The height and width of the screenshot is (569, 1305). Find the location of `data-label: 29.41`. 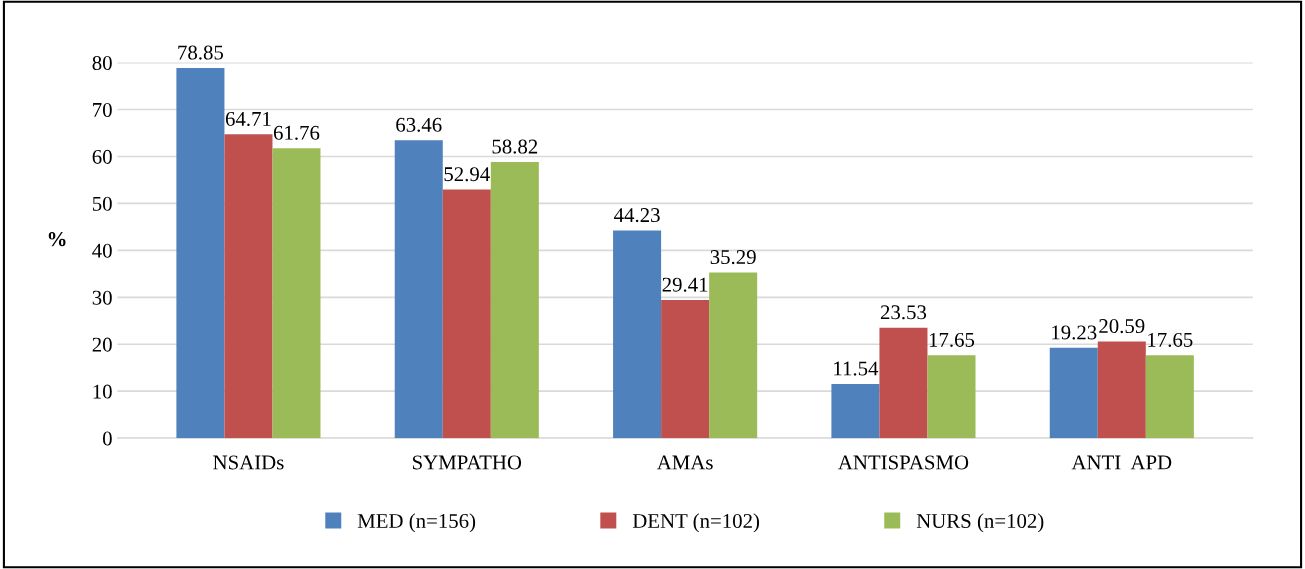

data-label: 29.41 is located at coordinates (685, 284).